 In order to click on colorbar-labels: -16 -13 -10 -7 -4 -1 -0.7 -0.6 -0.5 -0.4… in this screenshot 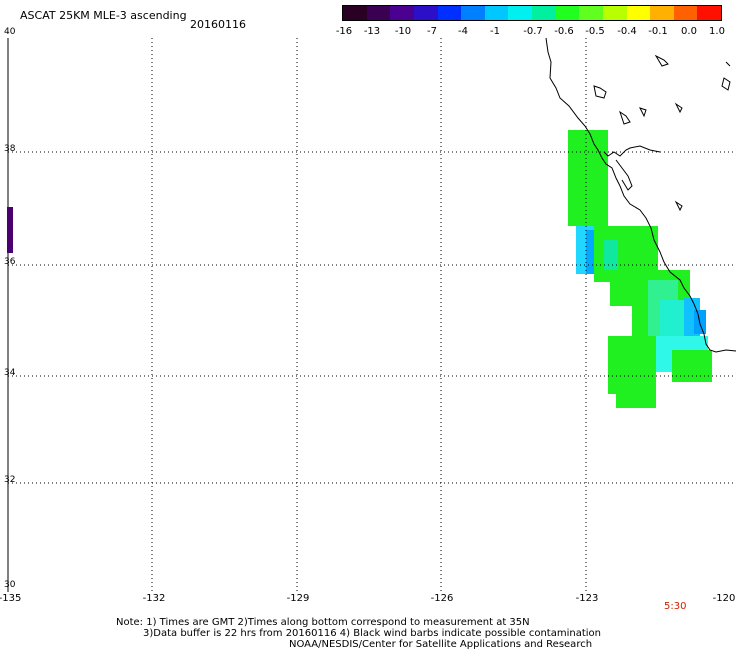, I will do `click(530, 32)`.